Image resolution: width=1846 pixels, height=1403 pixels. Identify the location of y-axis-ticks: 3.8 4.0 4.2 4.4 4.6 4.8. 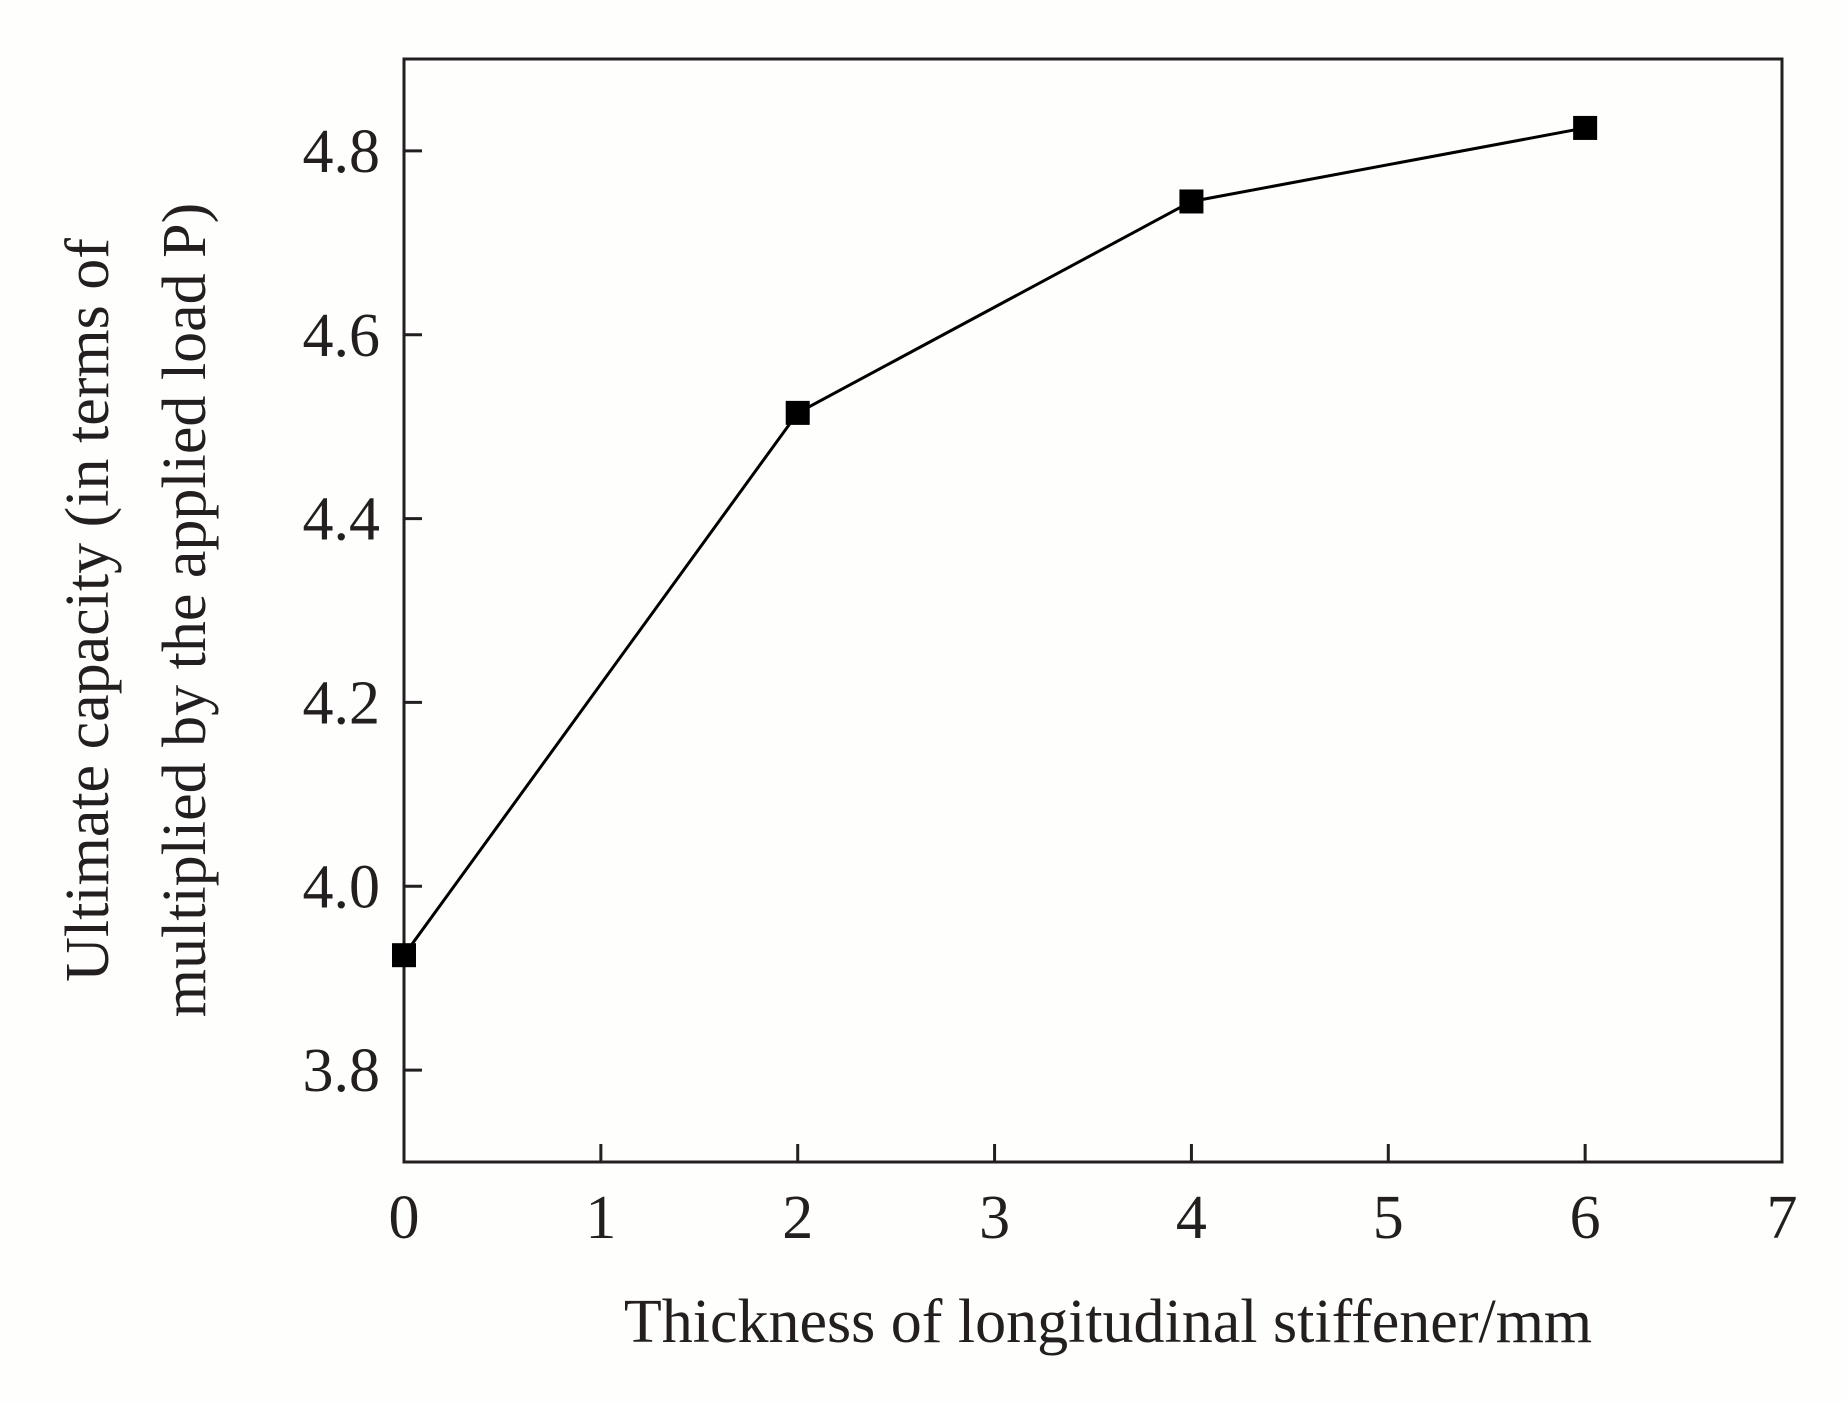
(362, 611).